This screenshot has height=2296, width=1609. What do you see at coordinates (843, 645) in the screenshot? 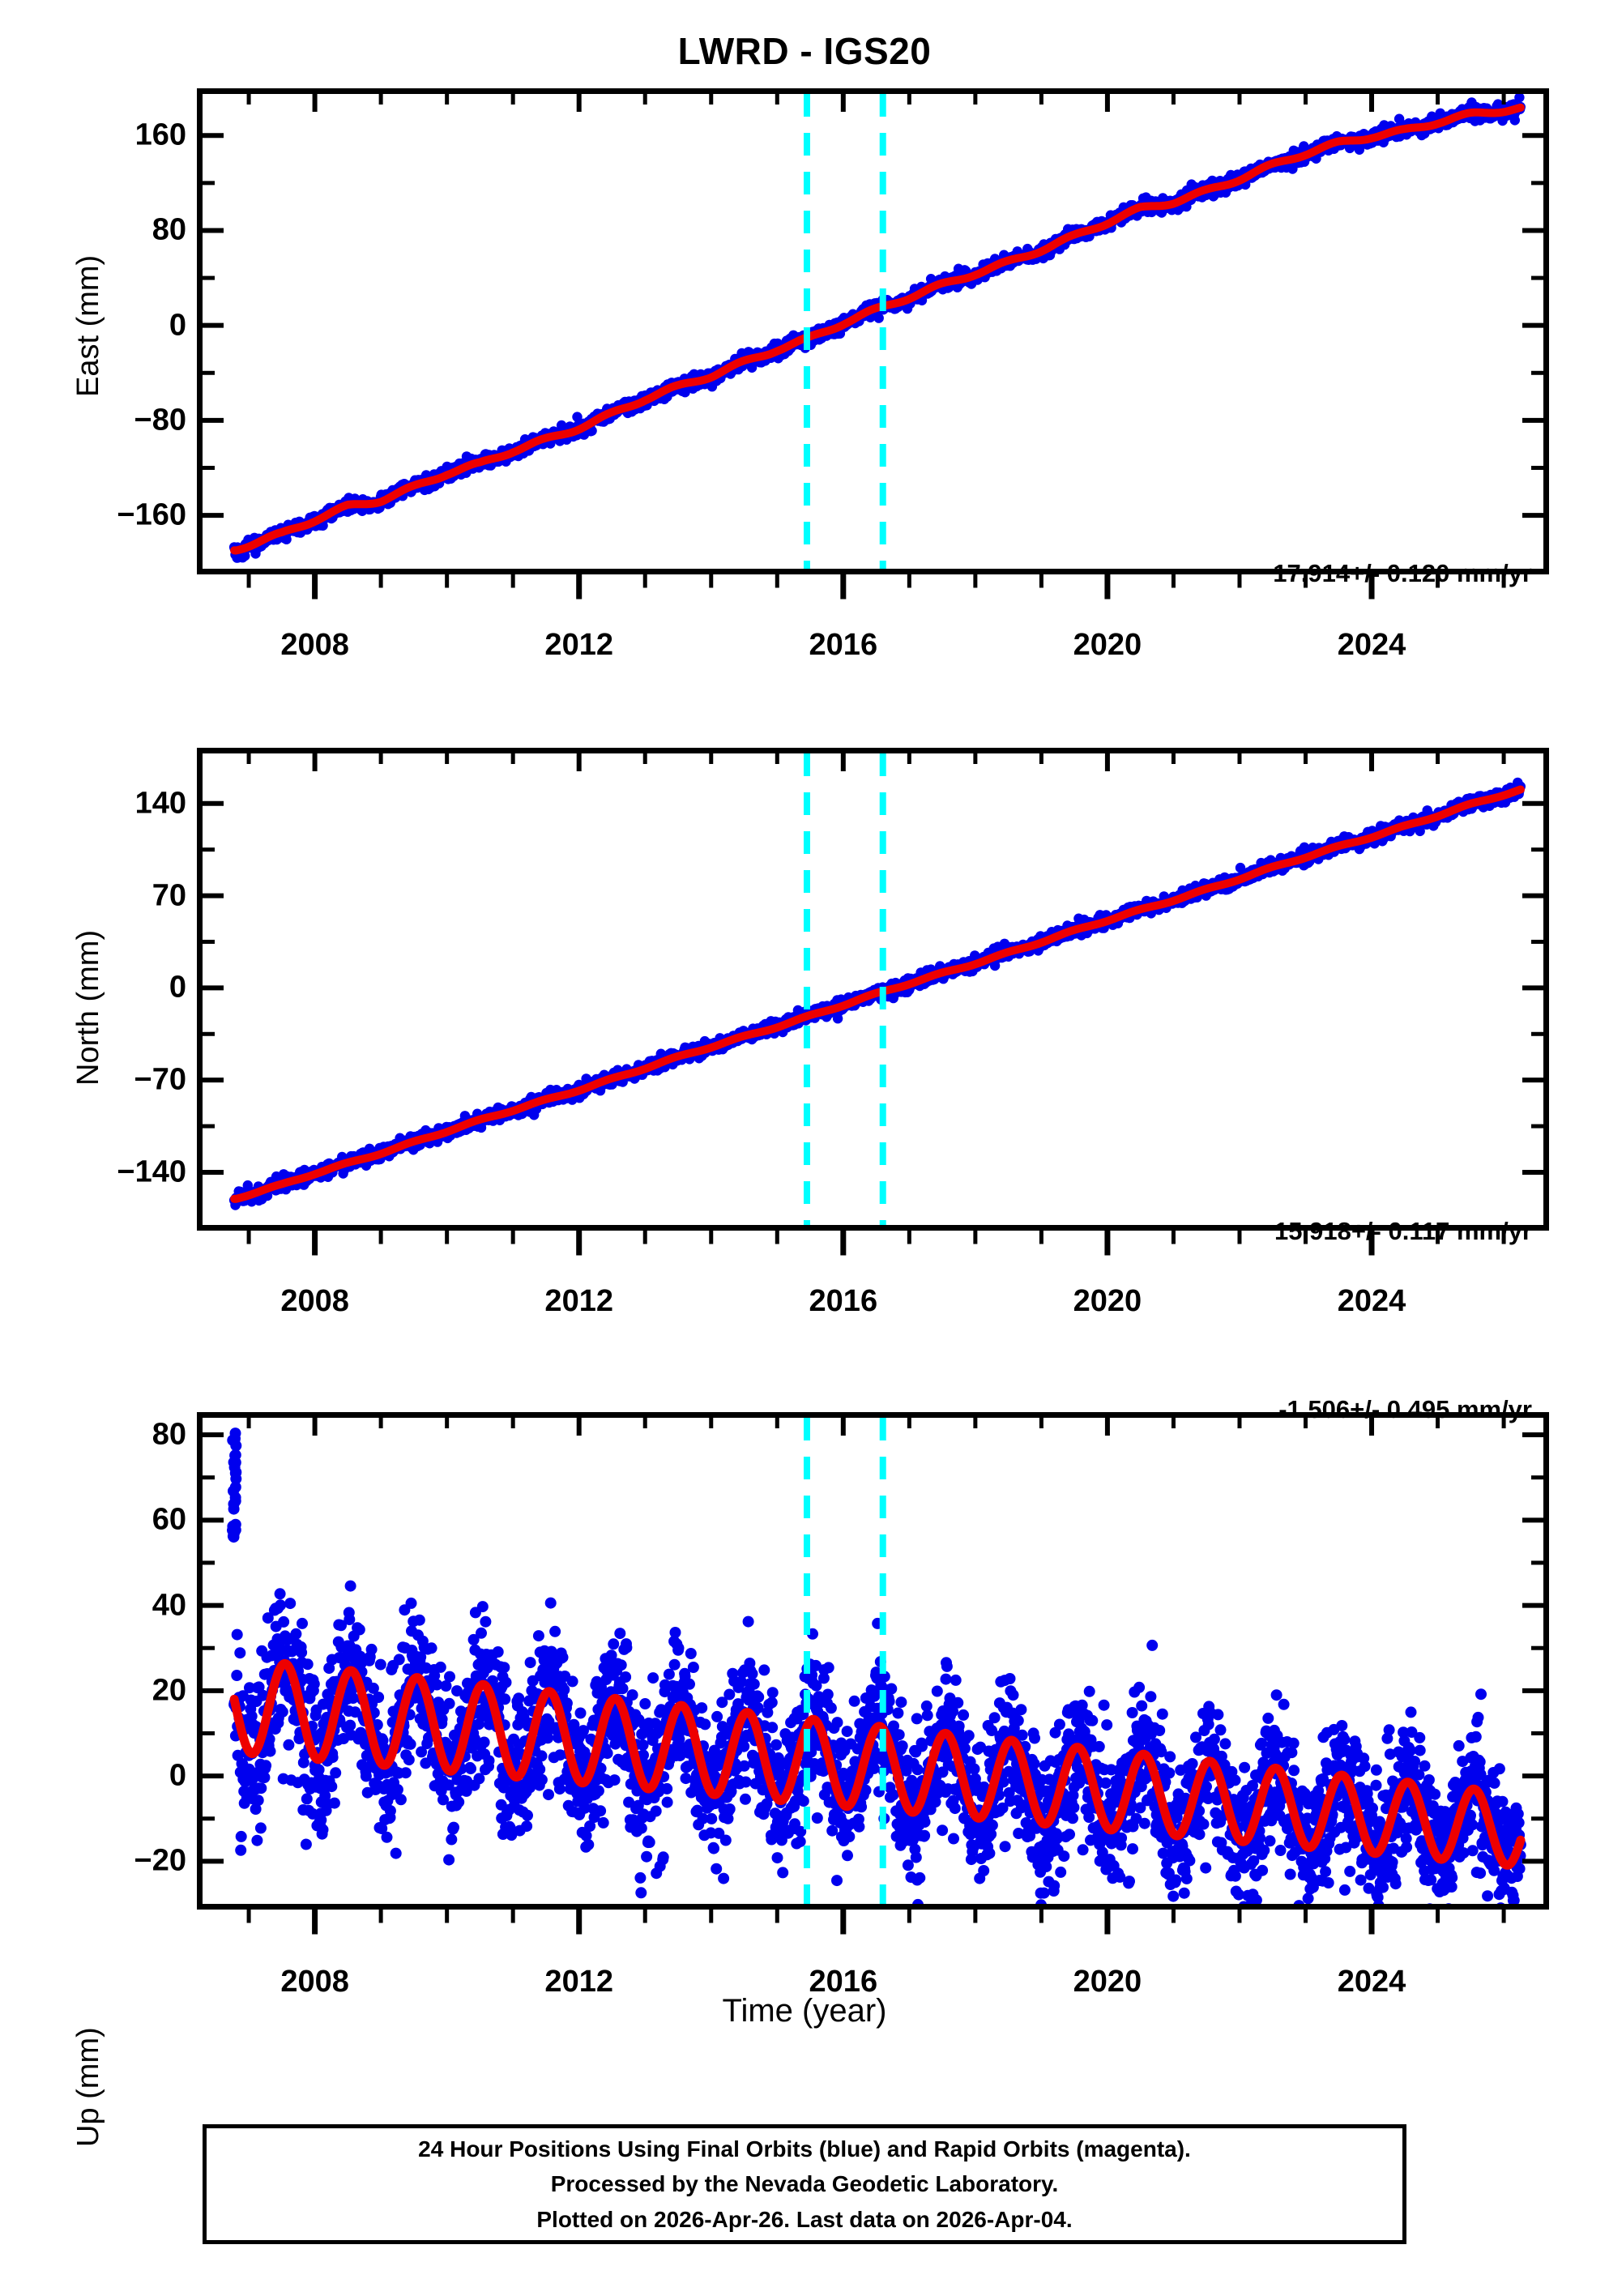
I see `xtick-label-east-2: 2016` at bounding box center [843, 645].